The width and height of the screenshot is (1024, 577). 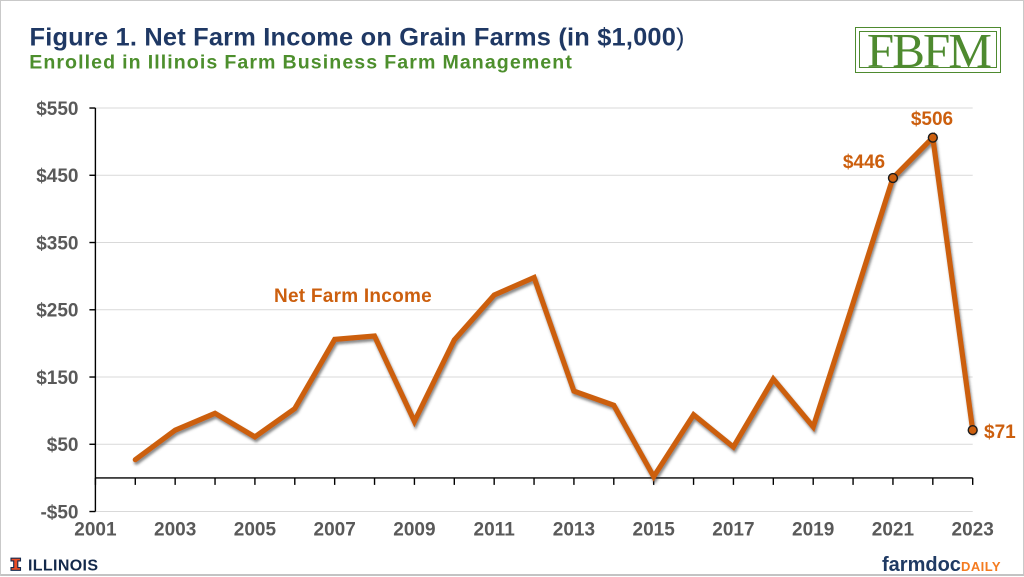 I want to click on svg-text: $250, so click(x=57, y=311).